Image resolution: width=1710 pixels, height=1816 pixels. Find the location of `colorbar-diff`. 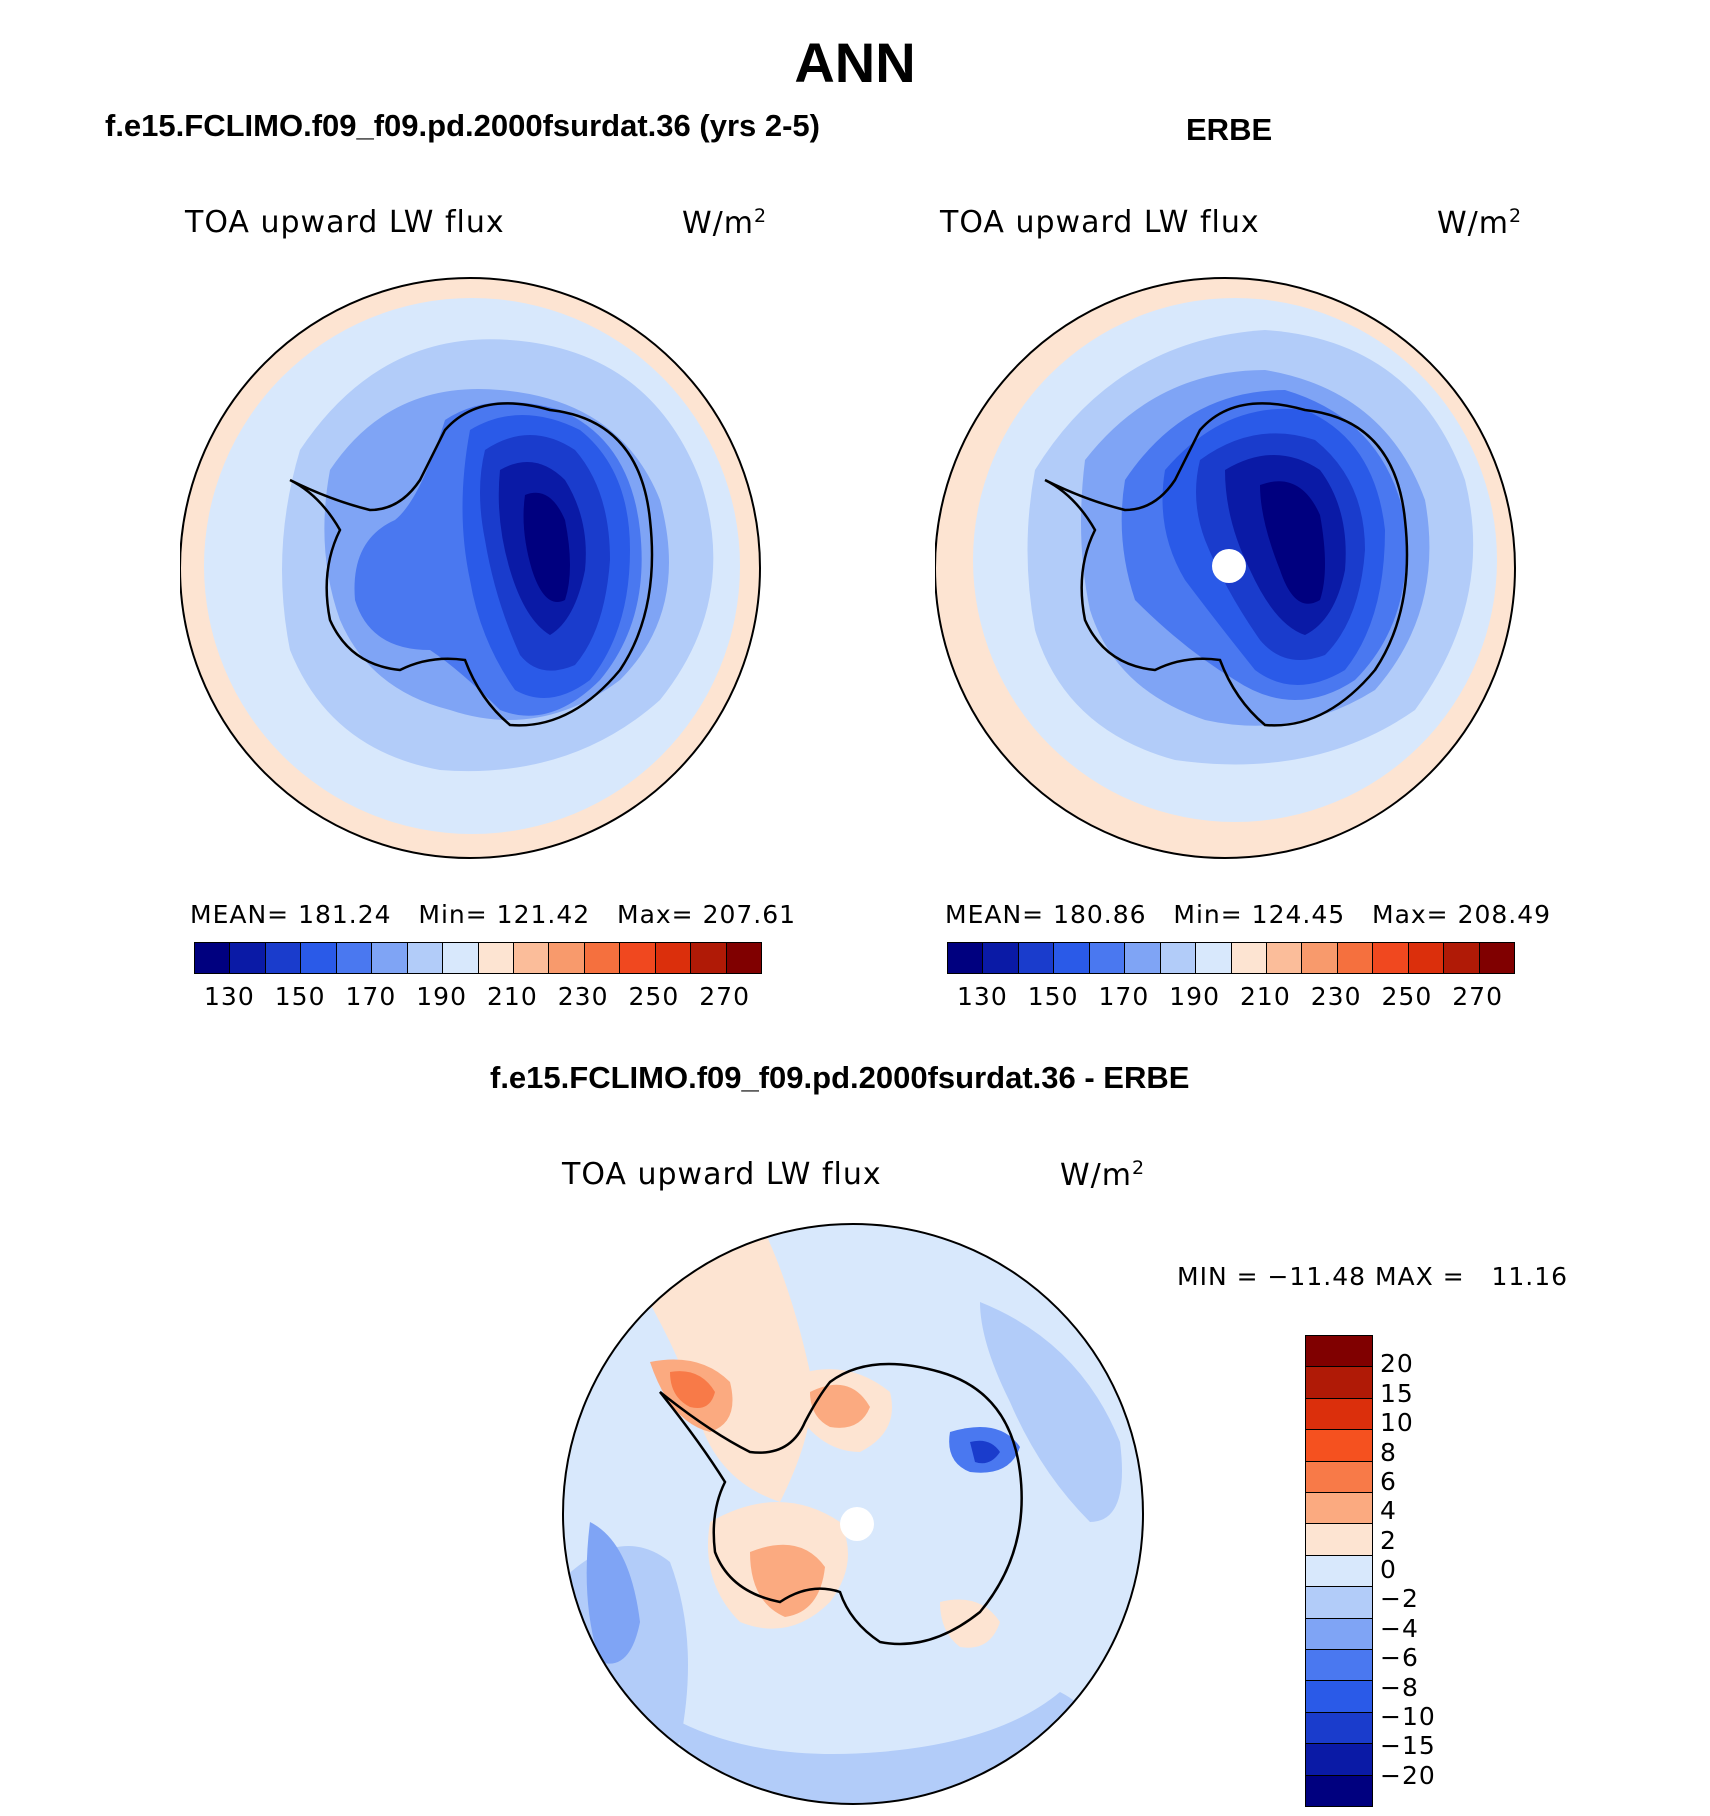

colorbar-diff is located at coordinates (1339, 1571).